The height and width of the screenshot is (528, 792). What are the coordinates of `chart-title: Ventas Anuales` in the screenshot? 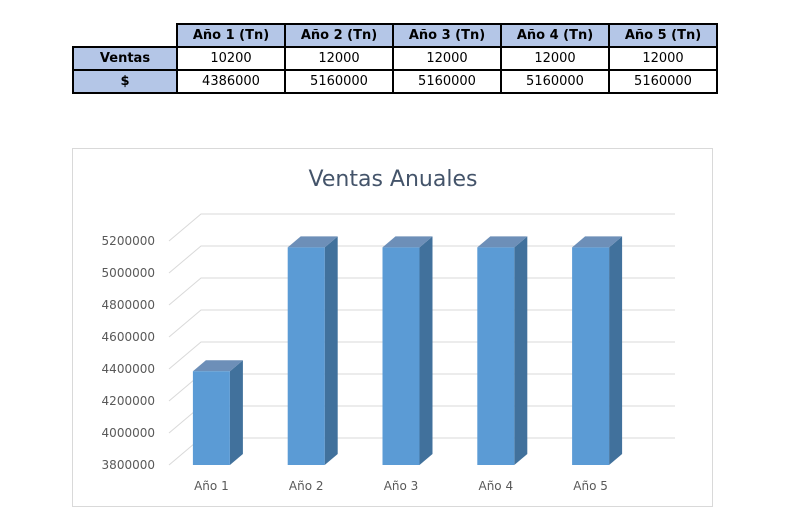 It's located at (393, 179).